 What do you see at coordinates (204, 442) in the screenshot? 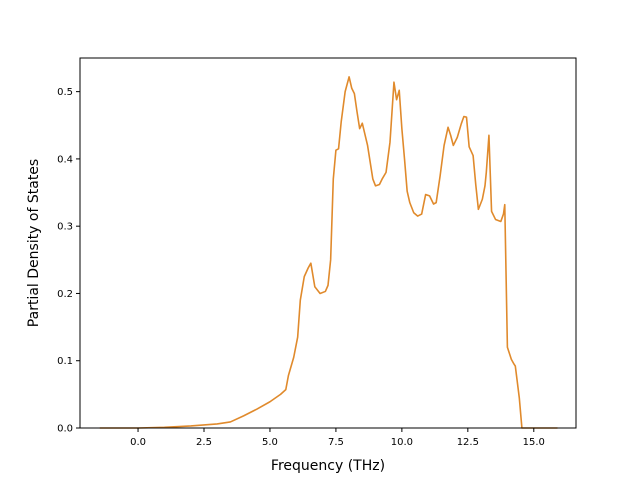
I see `x-tick-label: 2.5` at bounding box center [204, 442].